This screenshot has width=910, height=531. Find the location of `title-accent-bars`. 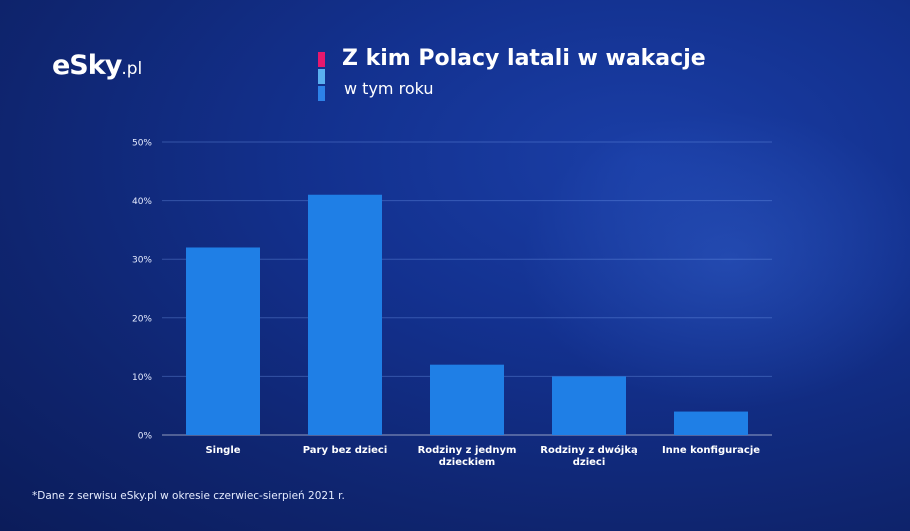

title-accent-bars is located at coordinates (321, 77).